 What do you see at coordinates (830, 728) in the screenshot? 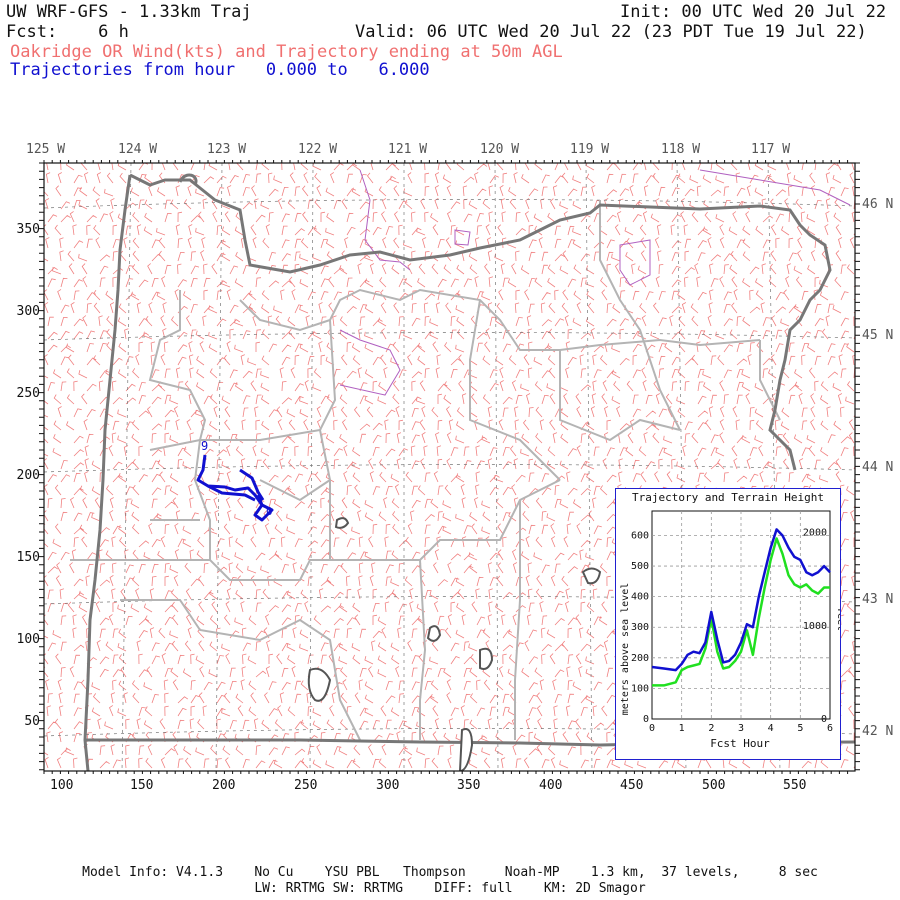
I see `inset-x-tick: 6` at bounding box center [830, 728].